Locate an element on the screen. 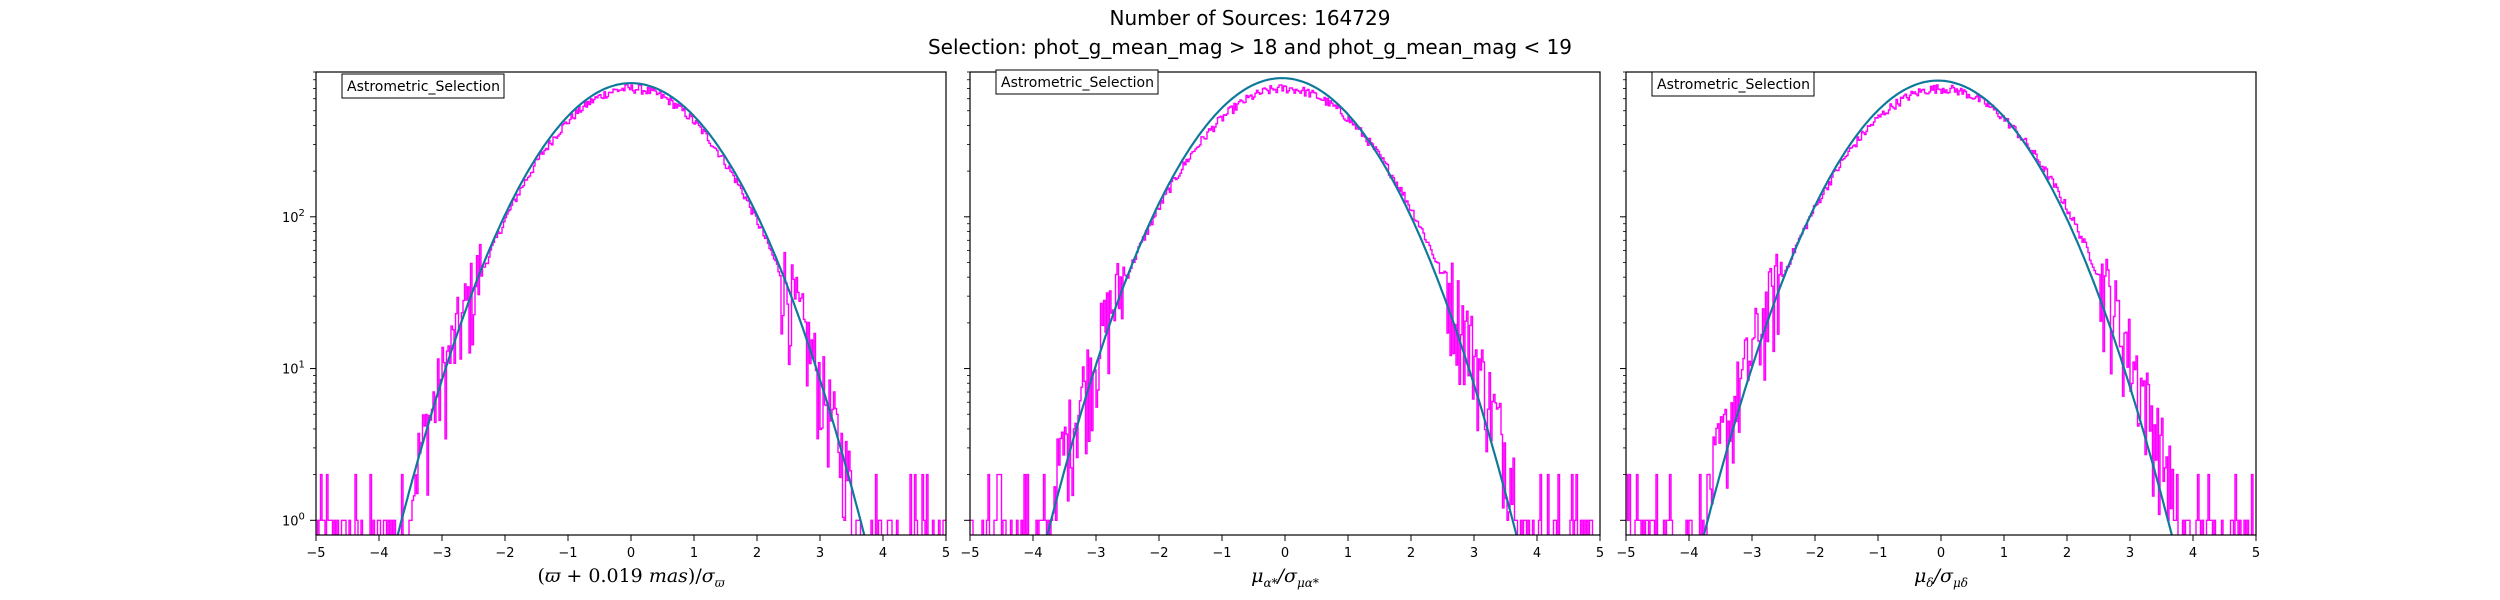 The width and height of the screenshot is (2500, 600). xlabel-subscript: μδ is located at coordinates (1960, 583).